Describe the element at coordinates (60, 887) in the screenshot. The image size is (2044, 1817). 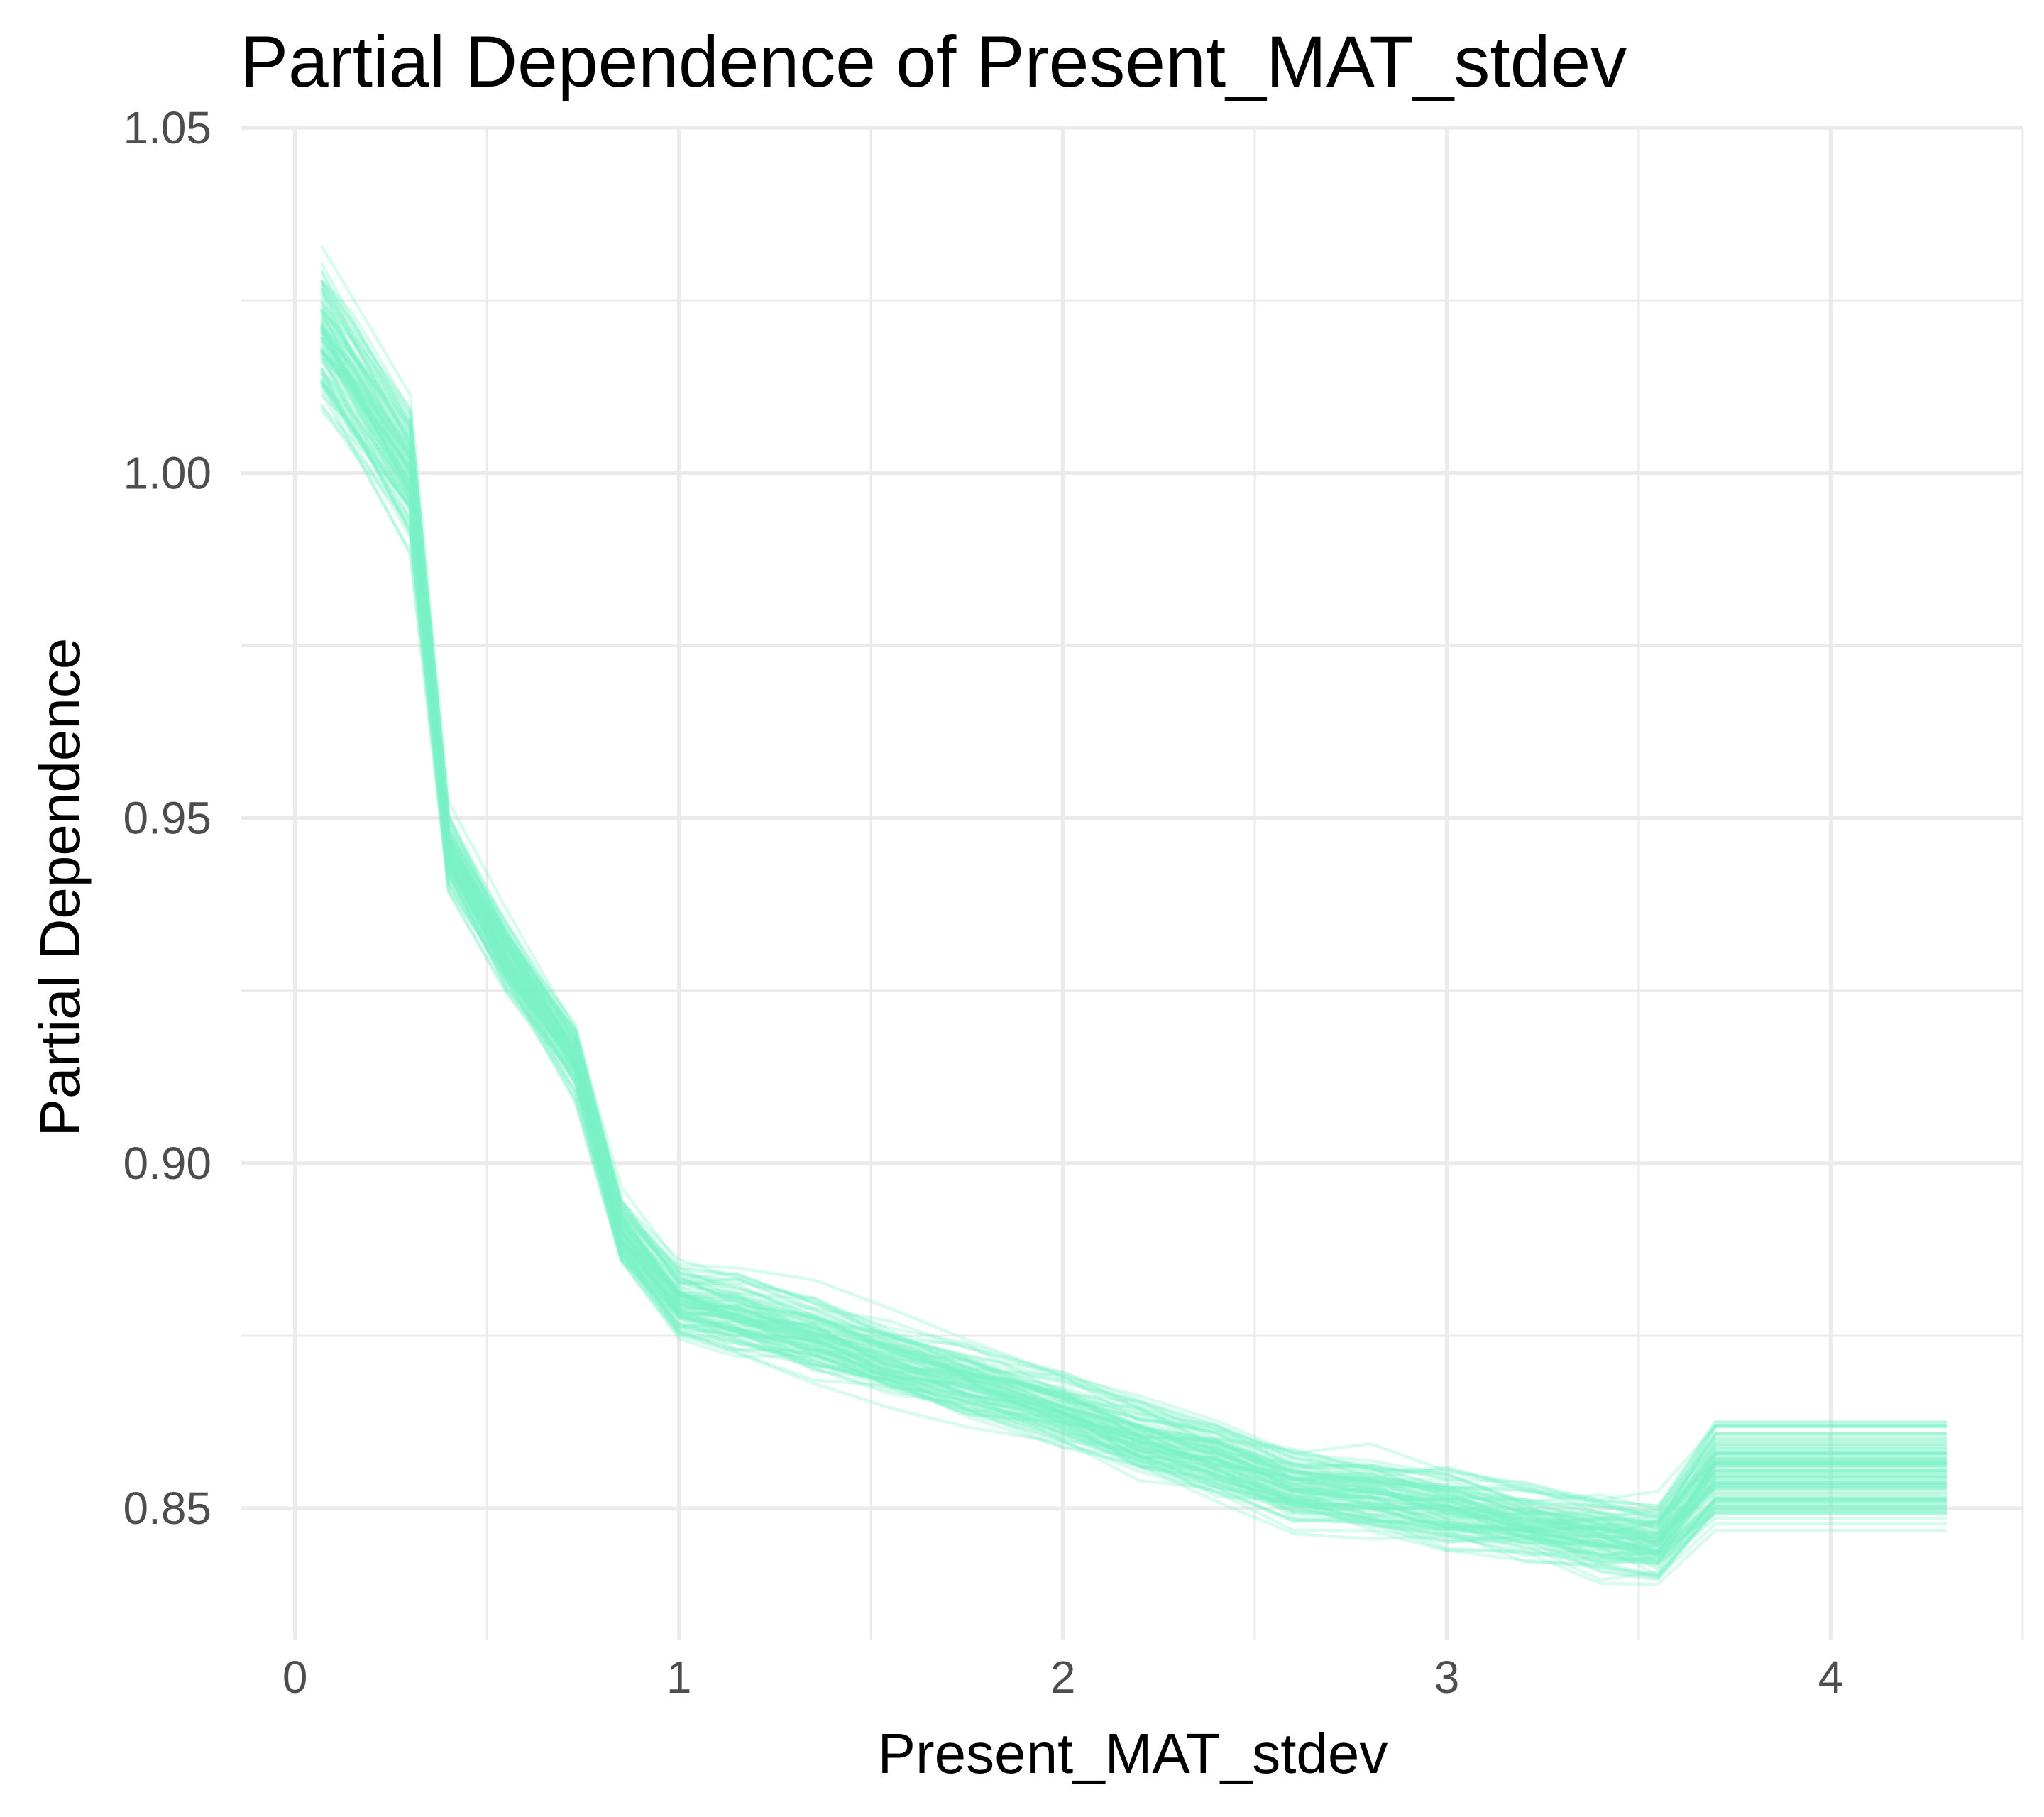
I see `y-axis-label: Partial Dependence` at that location.